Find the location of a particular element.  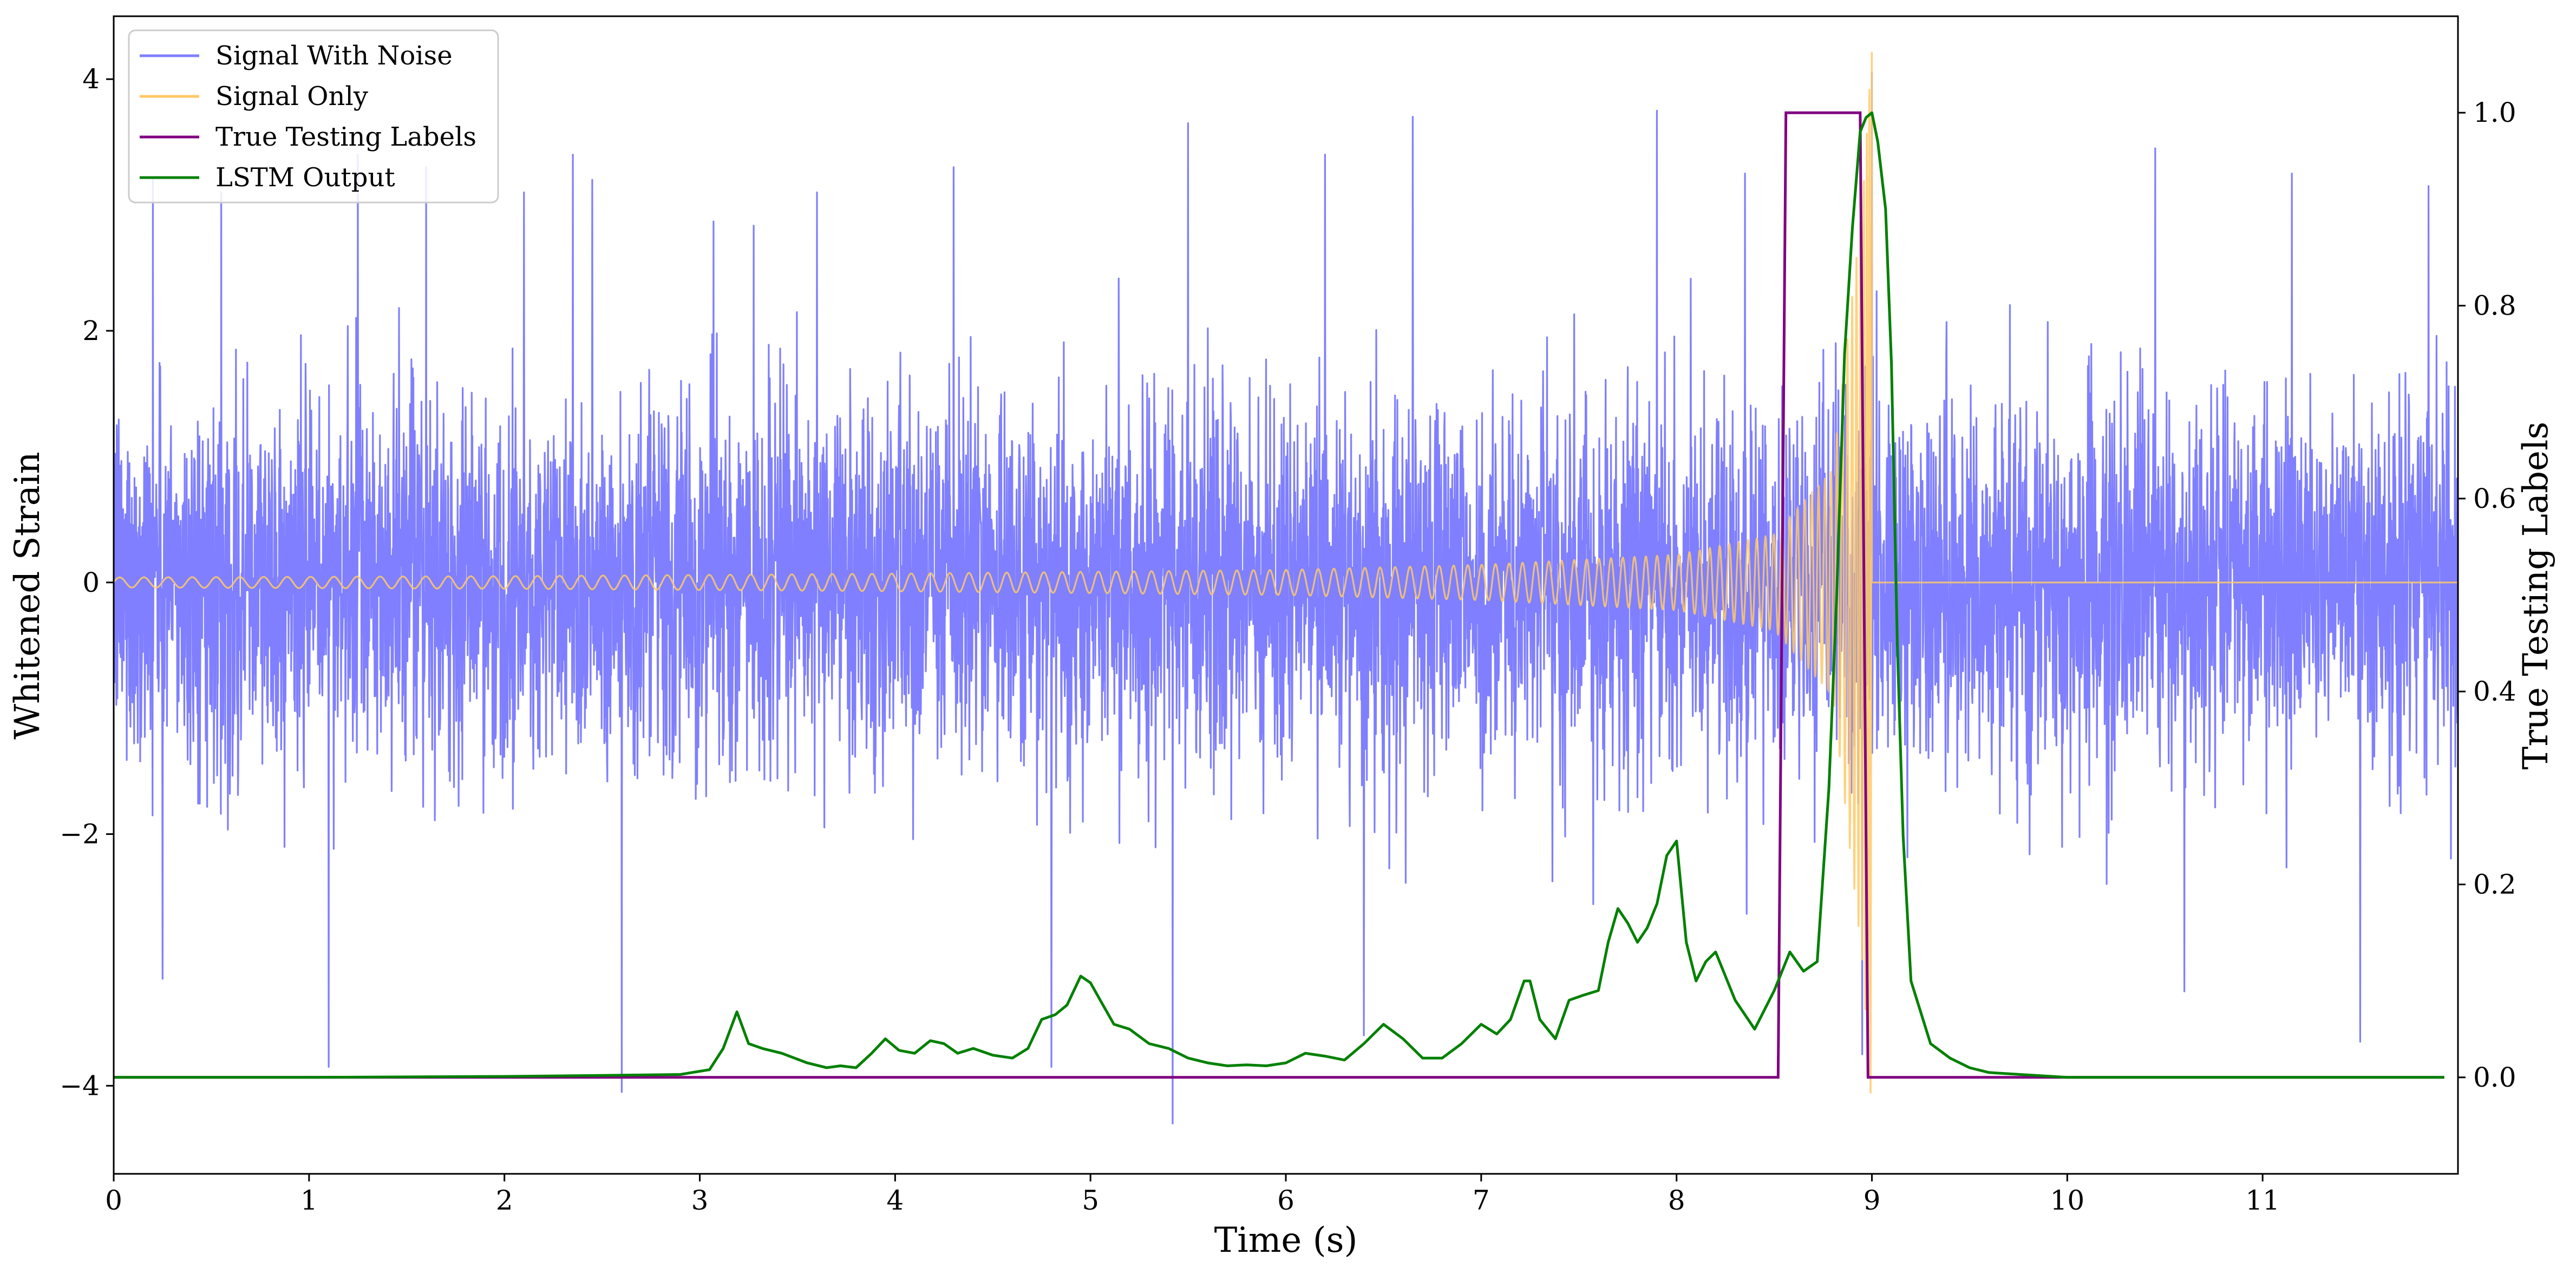

legend-label-signal-with-noise: Signal With Noise is located at coordinates (334, 56).